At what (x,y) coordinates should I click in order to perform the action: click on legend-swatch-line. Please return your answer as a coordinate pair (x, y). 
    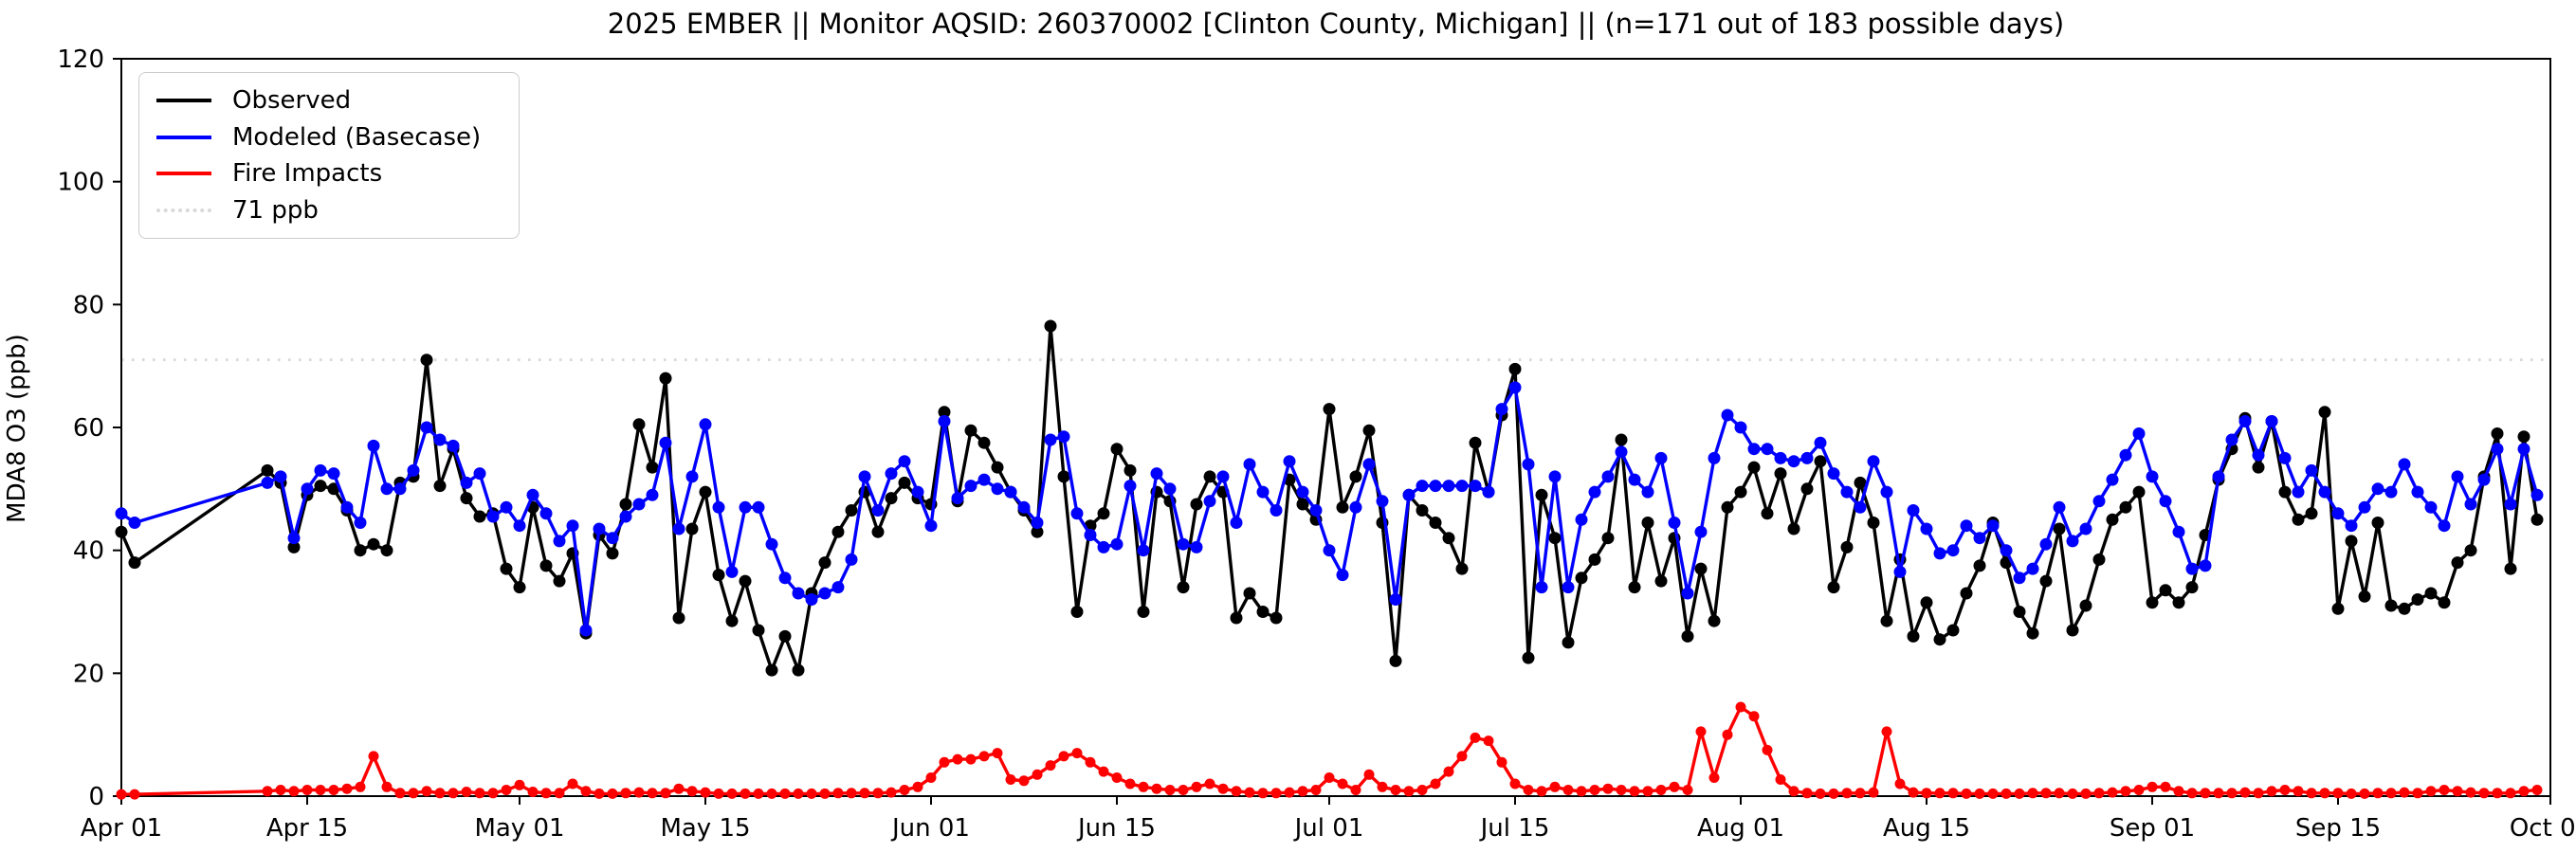
    Looking at the image, I should click on (183, 137).